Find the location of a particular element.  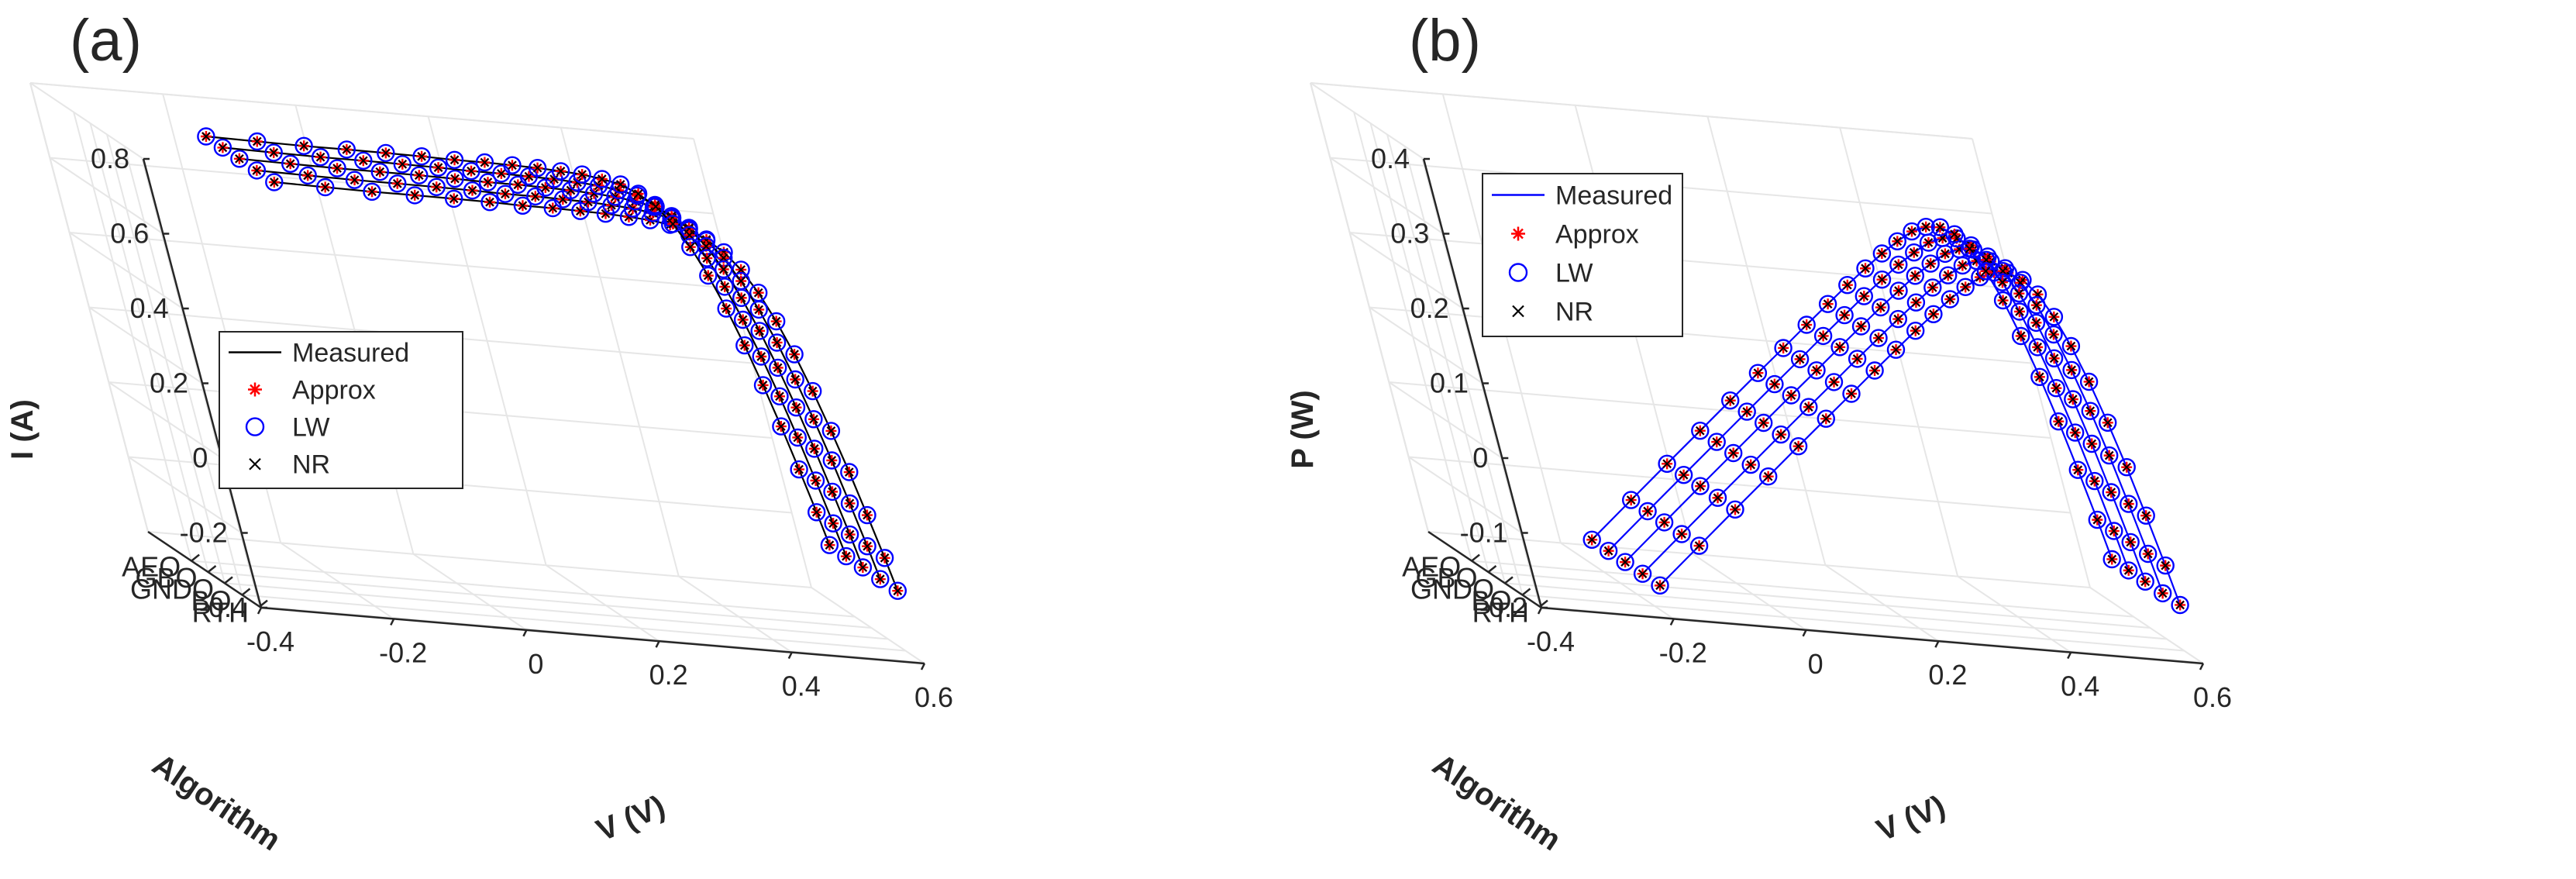

category-tick-label: GNDO is located at coordinates (172, 589).